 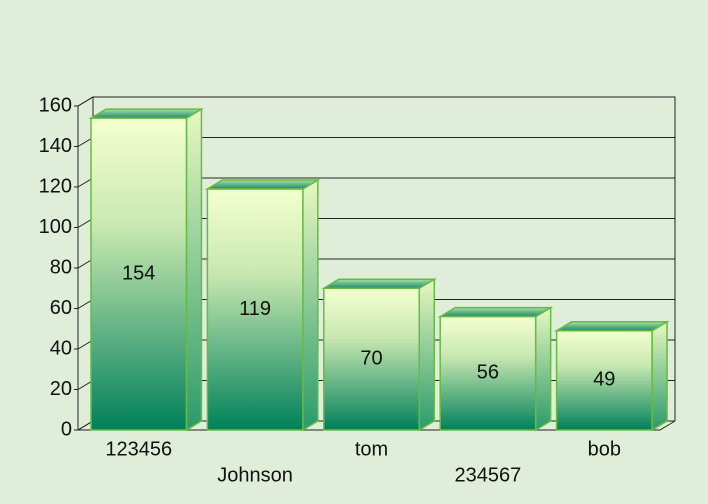 I want to click on value-label: 154, so click(x=138, y=273).